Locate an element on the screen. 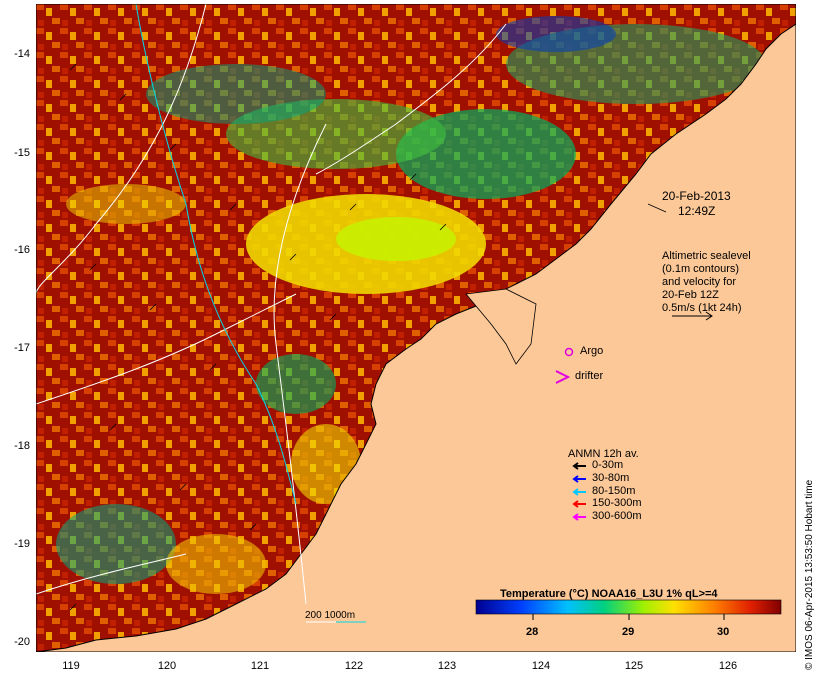 This screenshot has width=820, height=680. x-tick: 120 is located at coordinates (167, 666).